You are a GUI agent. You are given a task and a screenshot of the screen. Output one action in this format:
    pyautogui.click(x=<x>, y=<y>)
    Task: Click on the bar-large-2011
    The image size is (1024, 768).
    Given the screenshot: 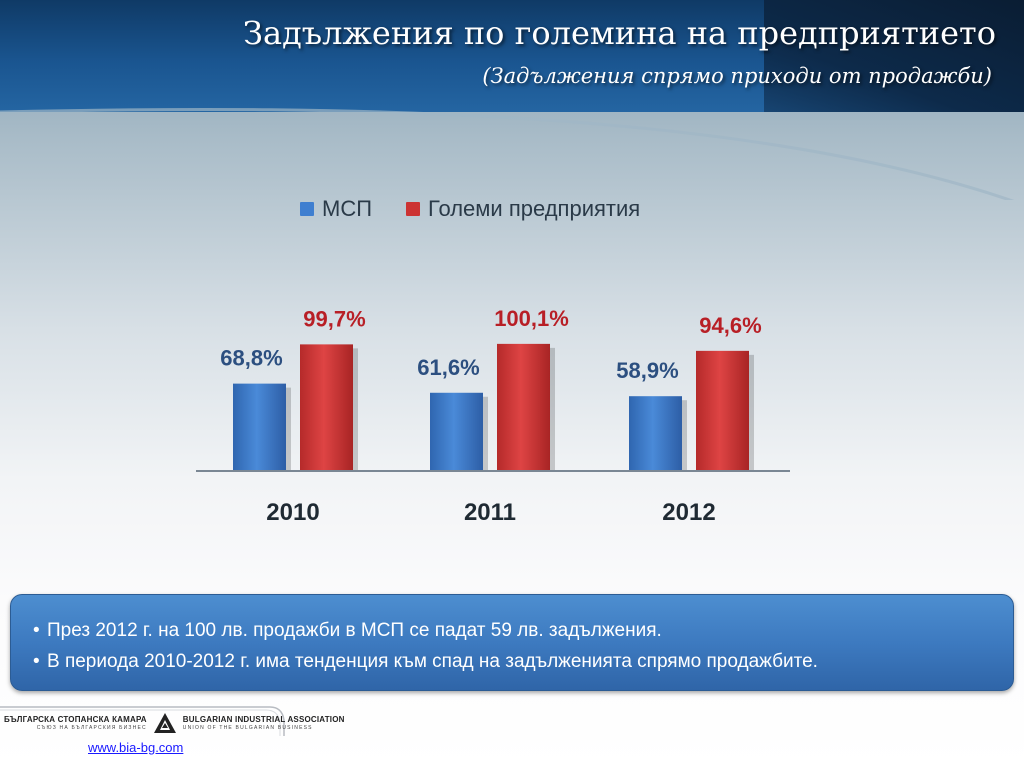 What is the action you would take?
    pyautogui.click(x=523, y=407)
    